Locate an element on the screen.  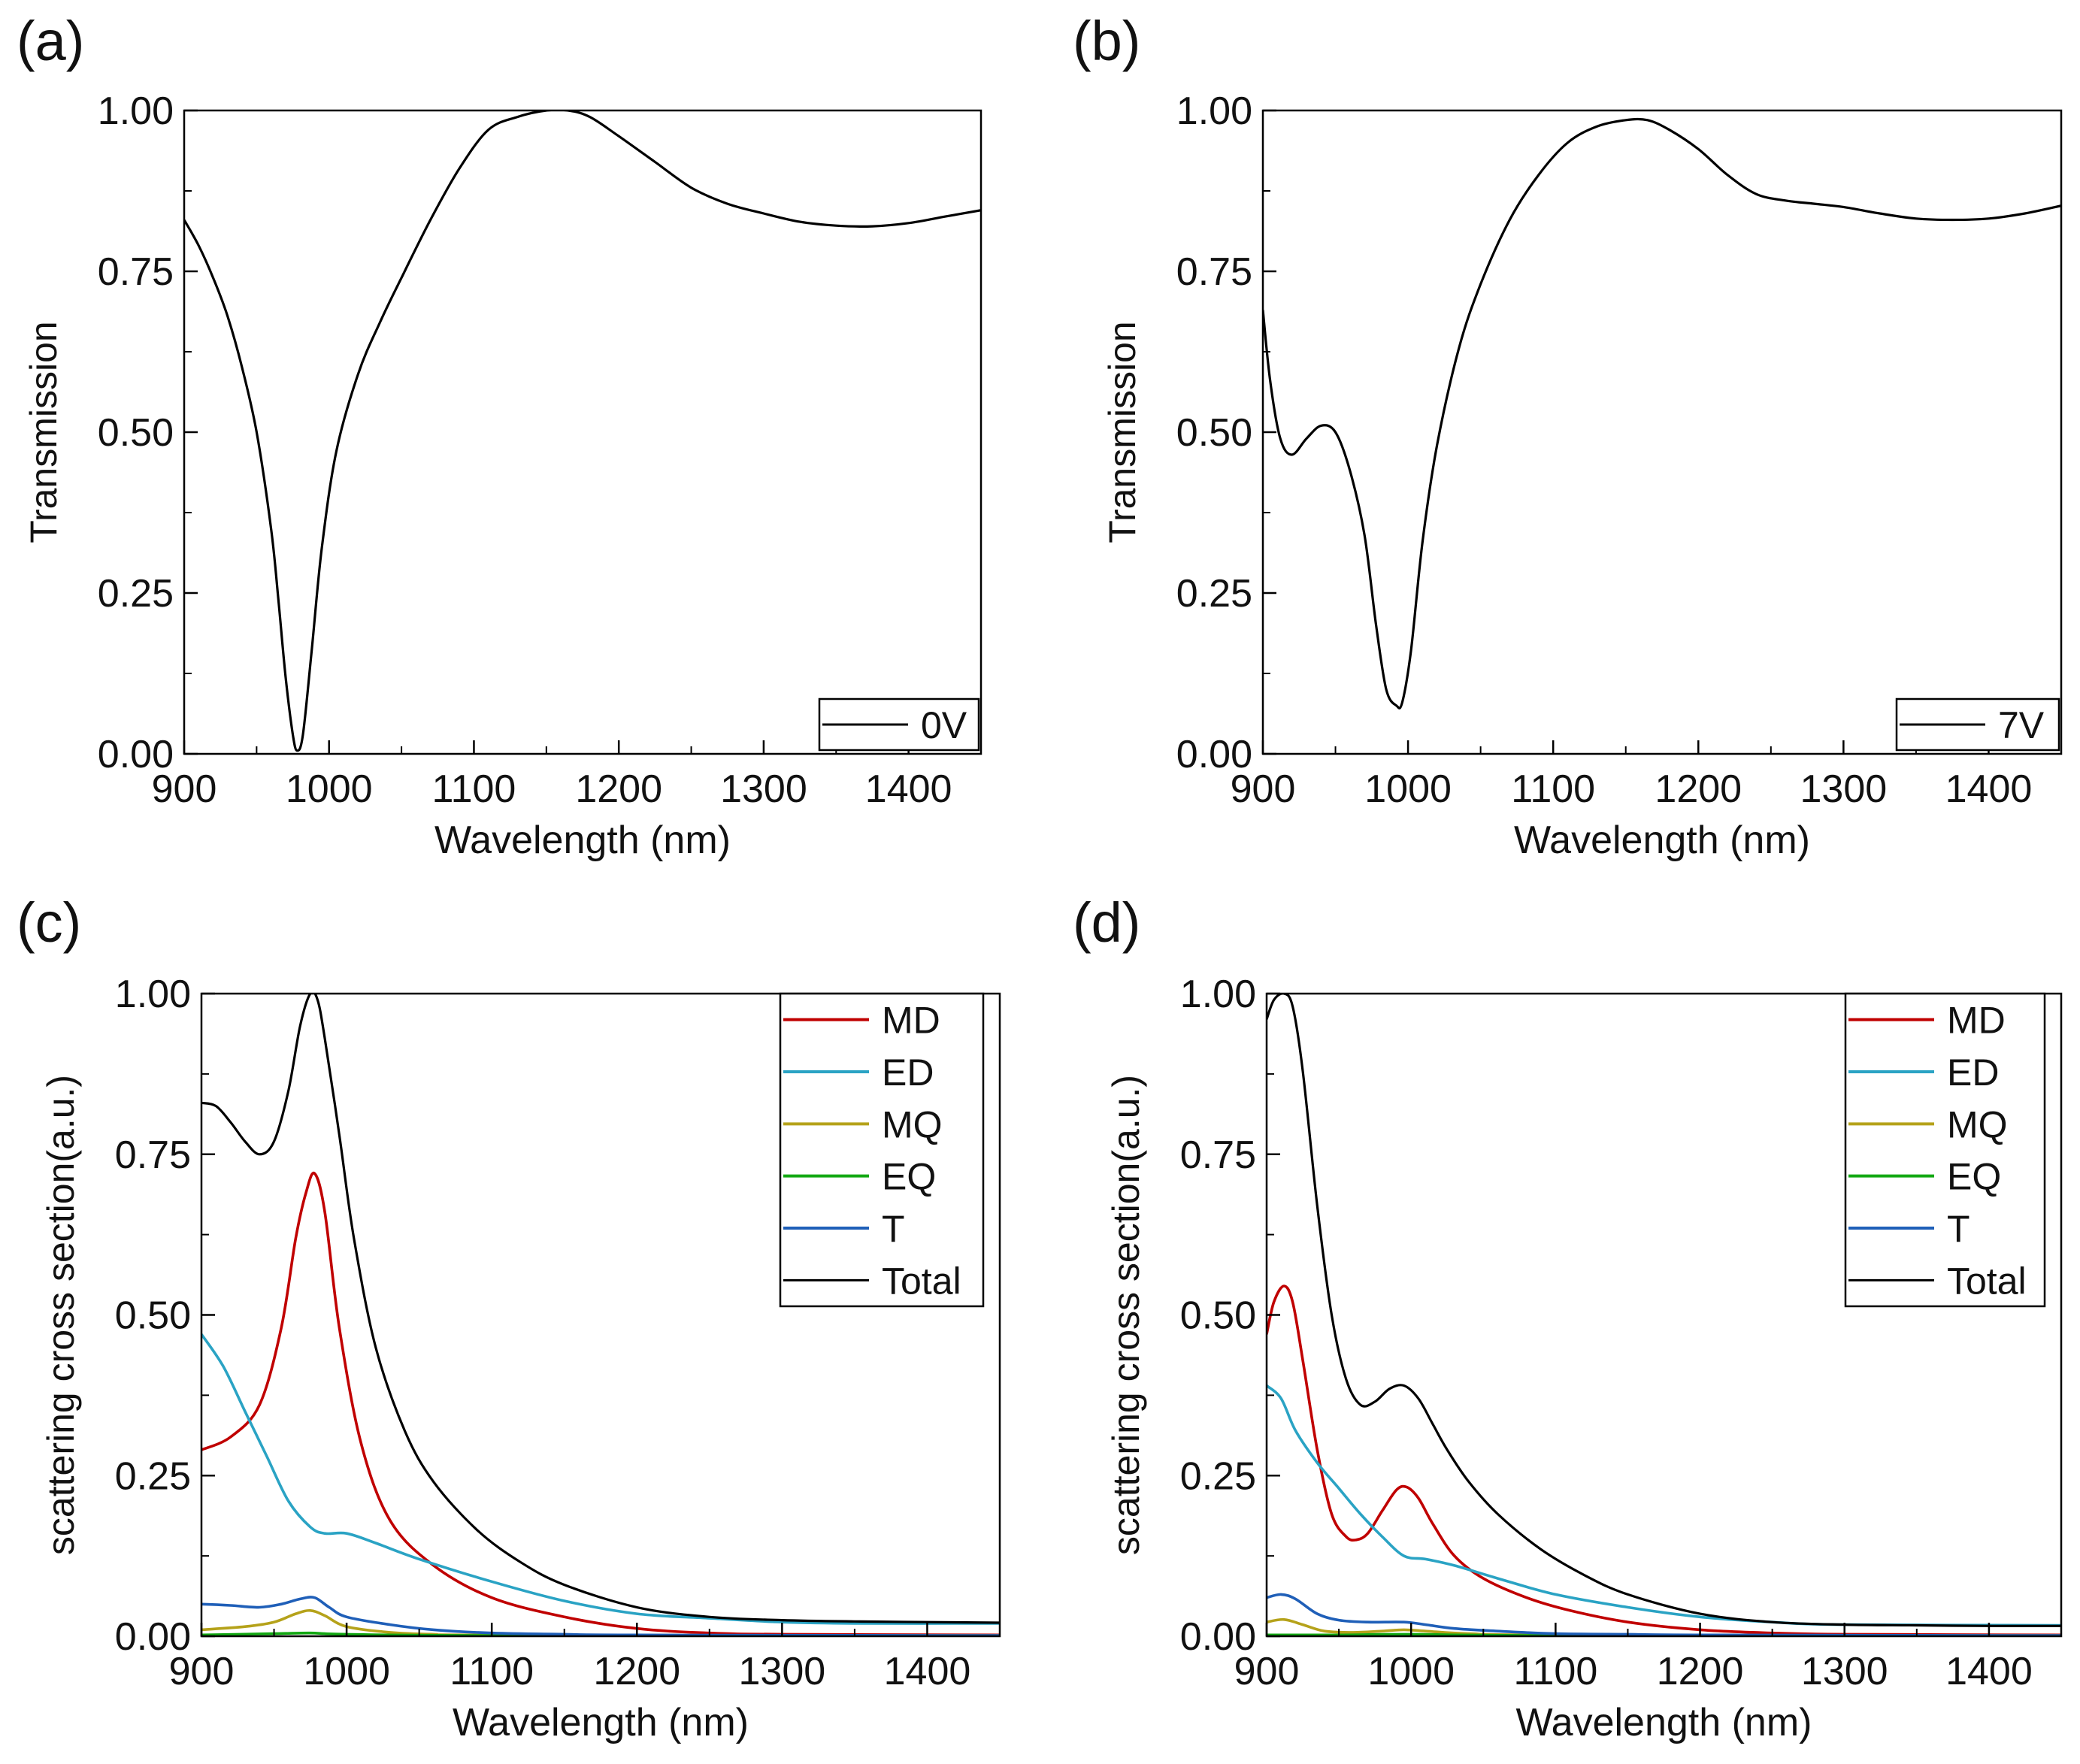
legend: 7V is located at coordinates (1977, 724).